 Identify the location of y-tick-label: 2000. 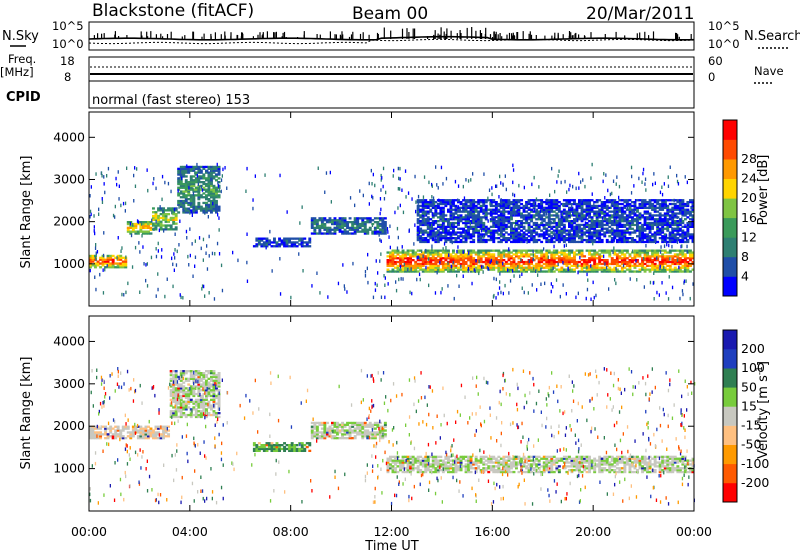
(69, 221).